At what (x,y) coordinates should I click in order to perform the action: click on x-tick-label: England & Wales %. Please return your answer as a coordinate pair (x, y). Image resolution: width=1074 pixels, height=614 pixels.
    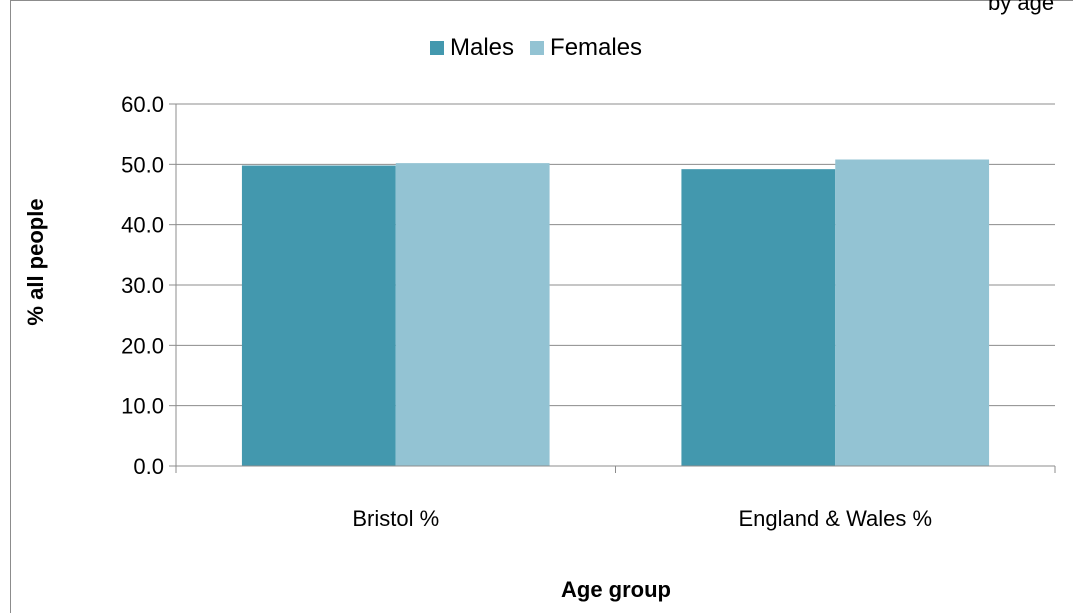
    Looking at the image, I should click on (835, 518).